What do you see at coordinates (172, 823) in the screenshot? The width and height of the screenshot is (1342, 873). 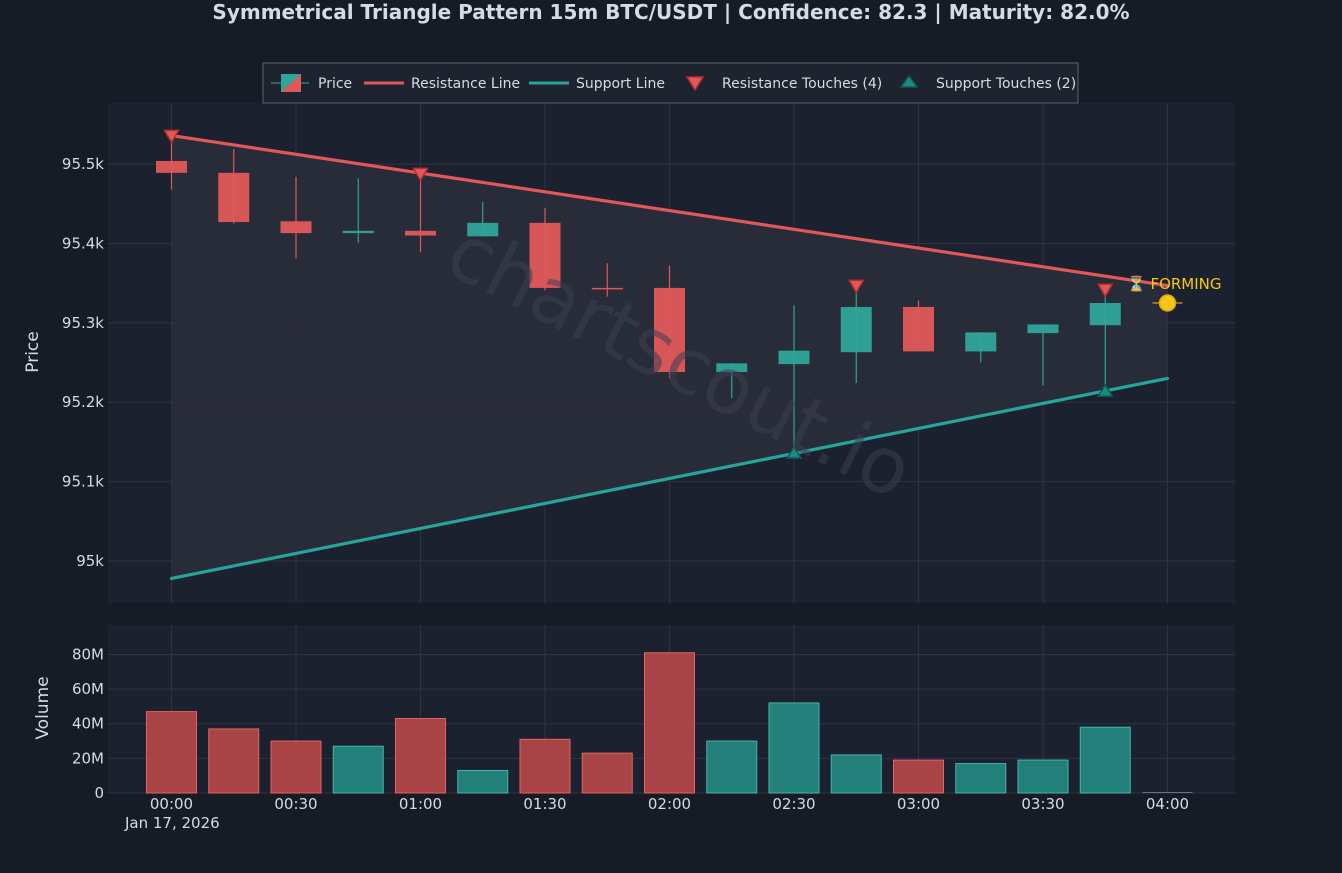 I see `date-label: Jan 17, 2026` at bounding box center [172, 823].